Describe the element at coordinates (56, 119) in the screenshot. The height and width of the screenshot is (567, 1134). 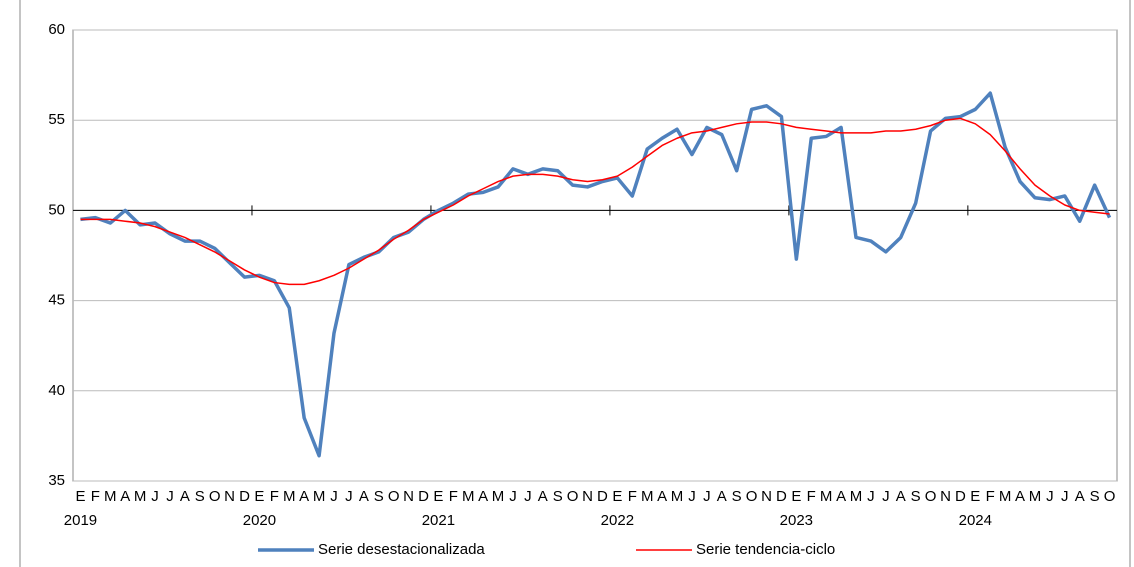
I see `y-tick-label: 55` at that location.